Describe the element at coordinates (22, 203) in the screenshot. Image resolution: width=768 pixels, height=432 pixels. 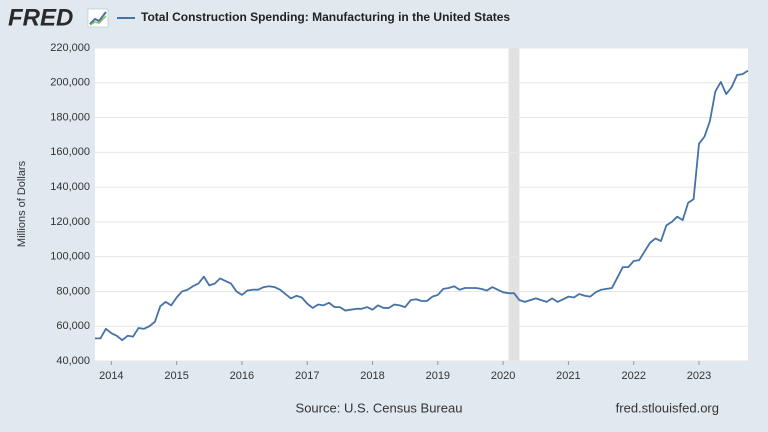
I see `y-axis-label: Millions of Dollars` at that location.